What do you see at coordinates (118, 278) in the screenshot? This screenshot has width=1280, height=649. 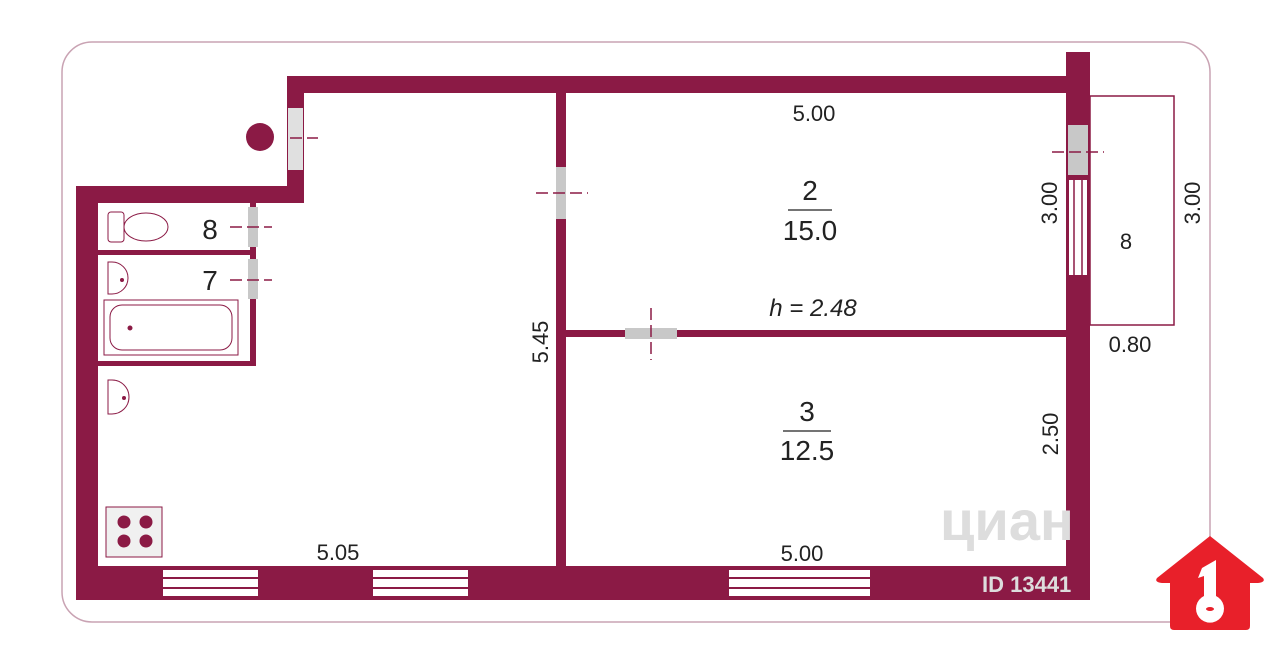 I see `sink-icon` at bounding box center [118, 278].